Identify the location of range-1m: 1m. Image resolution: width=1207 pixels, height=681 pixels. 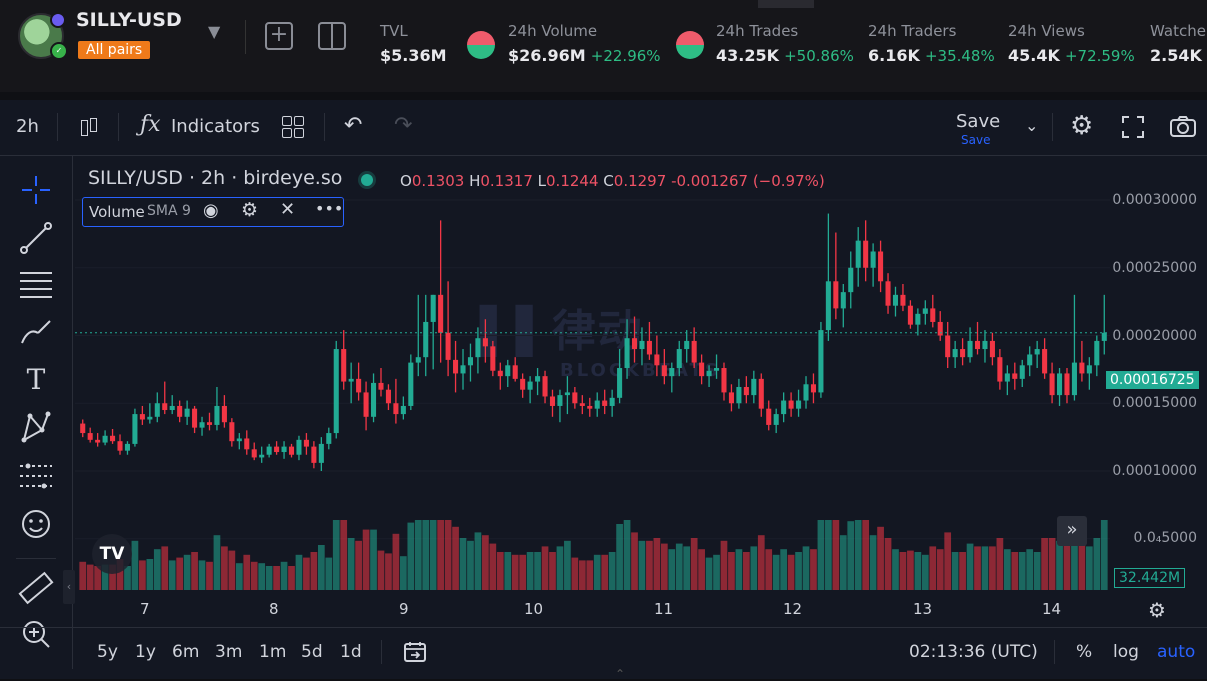
(273, 652).